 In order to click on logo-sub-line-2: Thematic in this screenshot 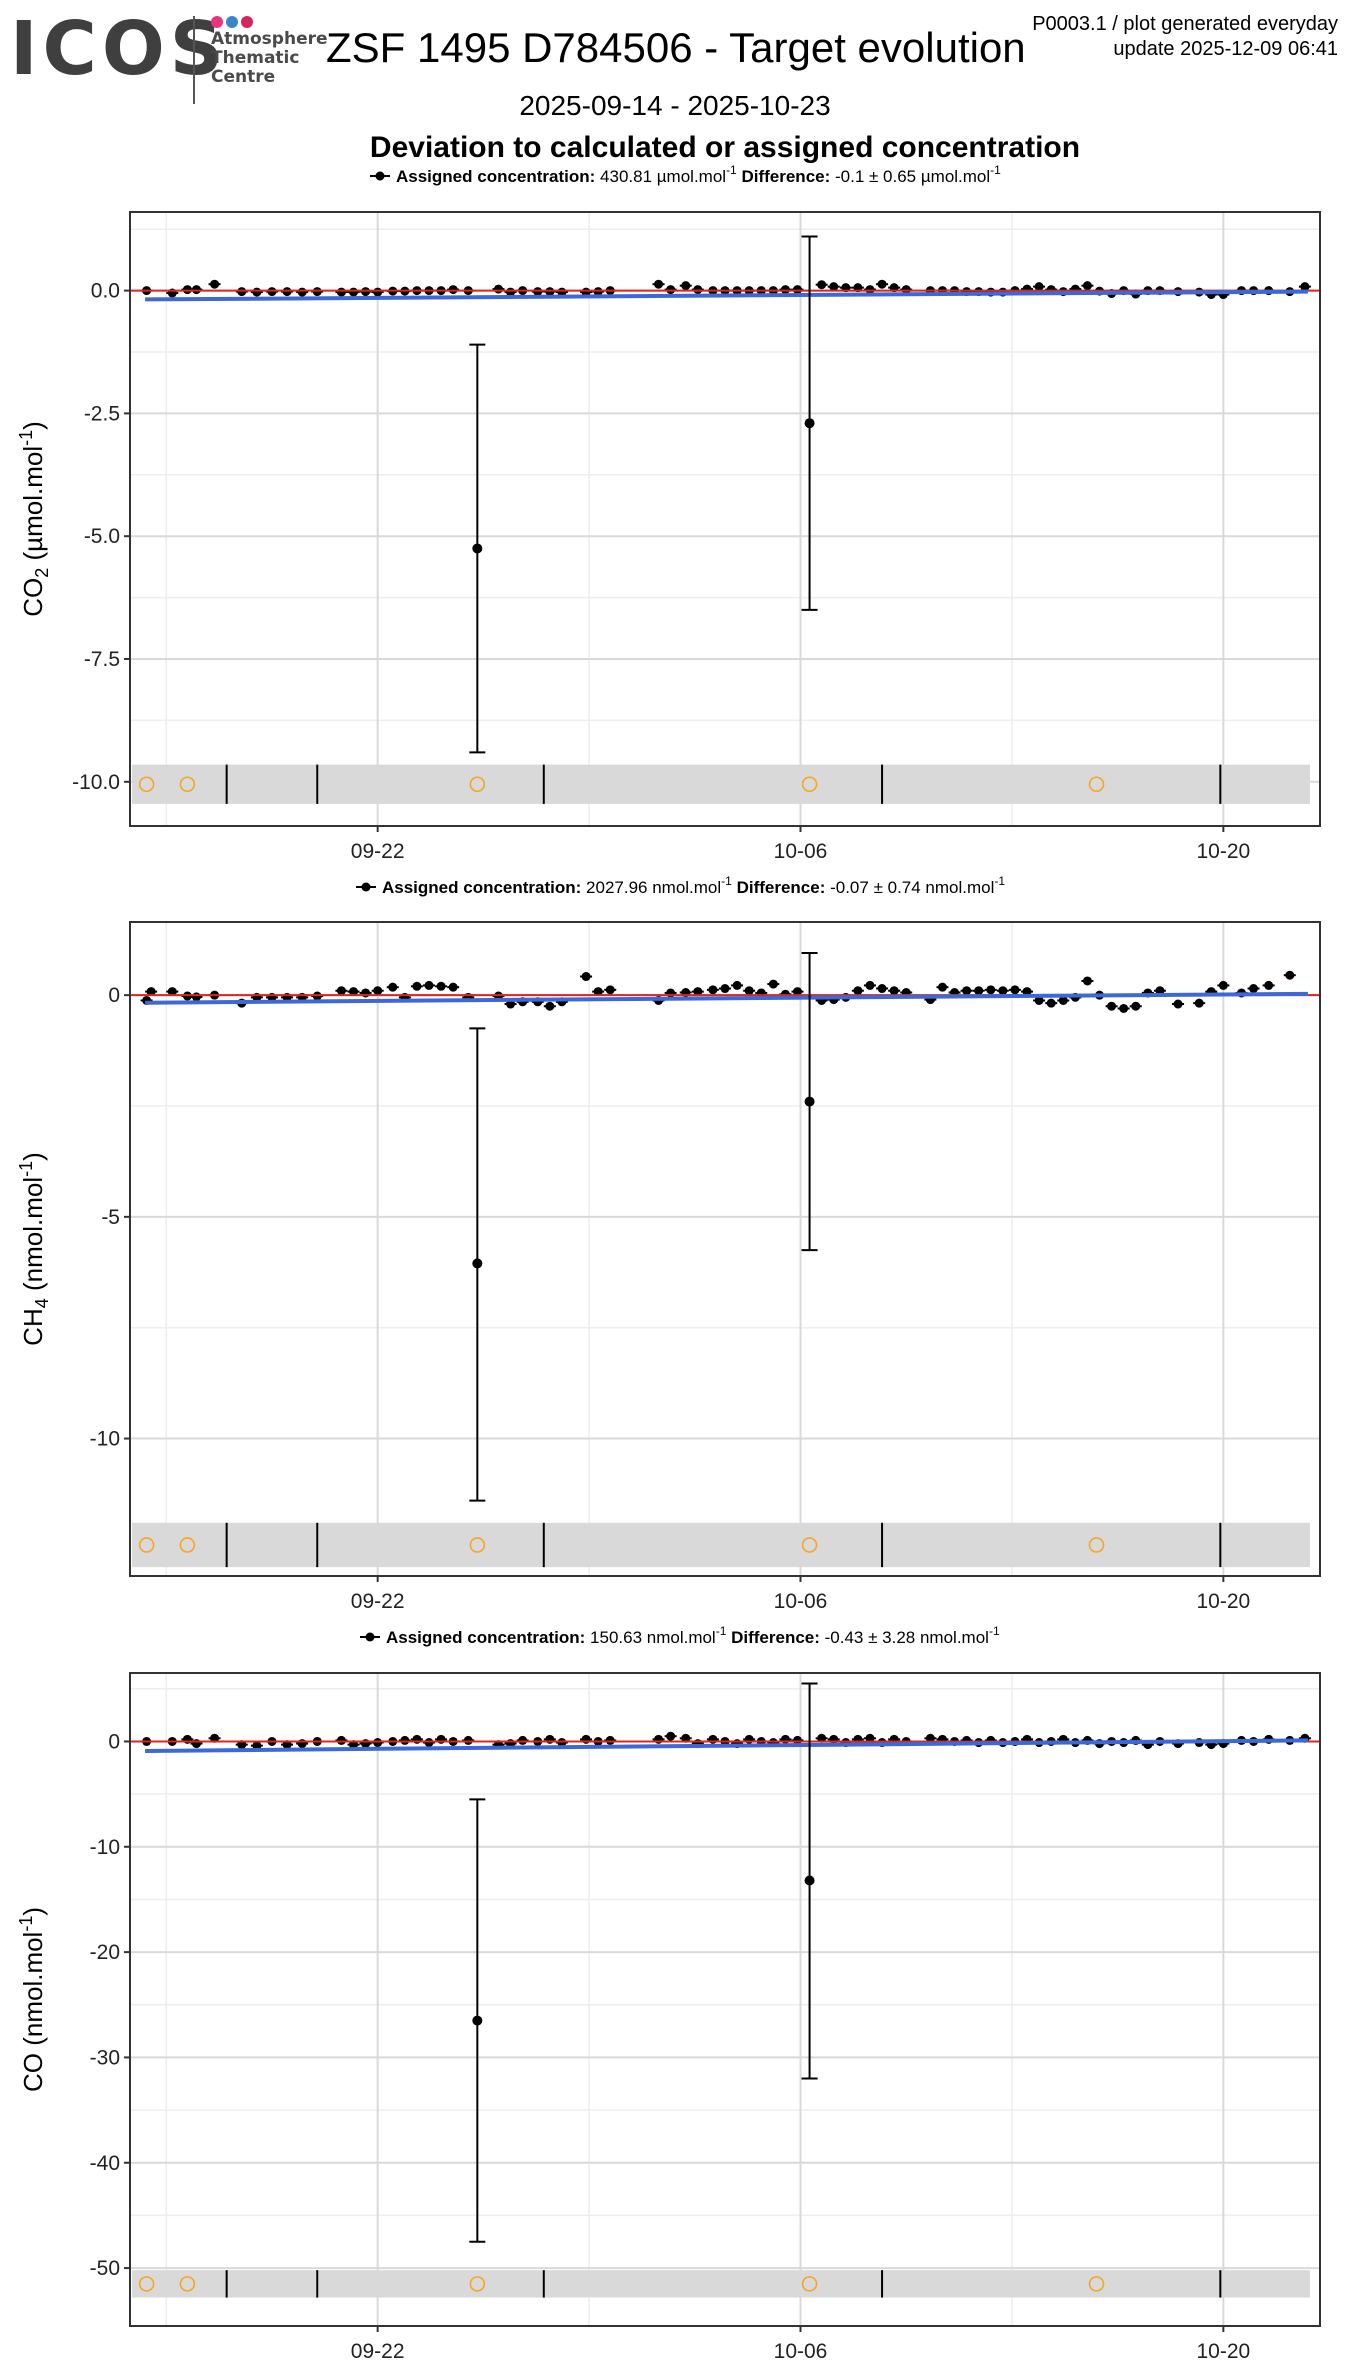, I will do `click(255, 58)`.